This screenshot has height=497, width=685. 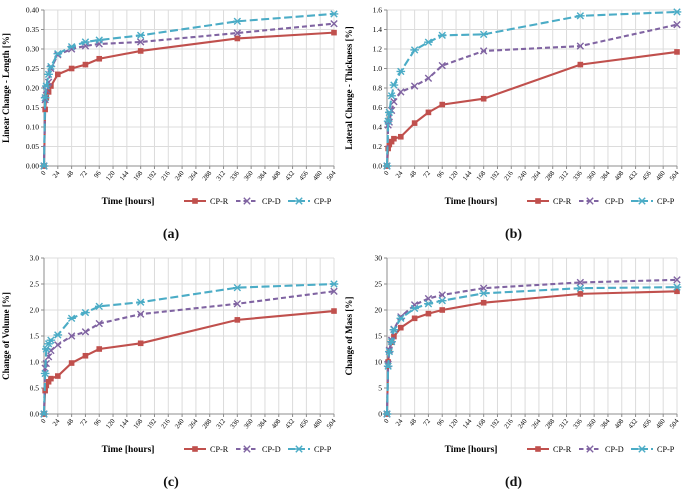 I want to click on y-tick-label: 0.40, so click(x=32, y=10).